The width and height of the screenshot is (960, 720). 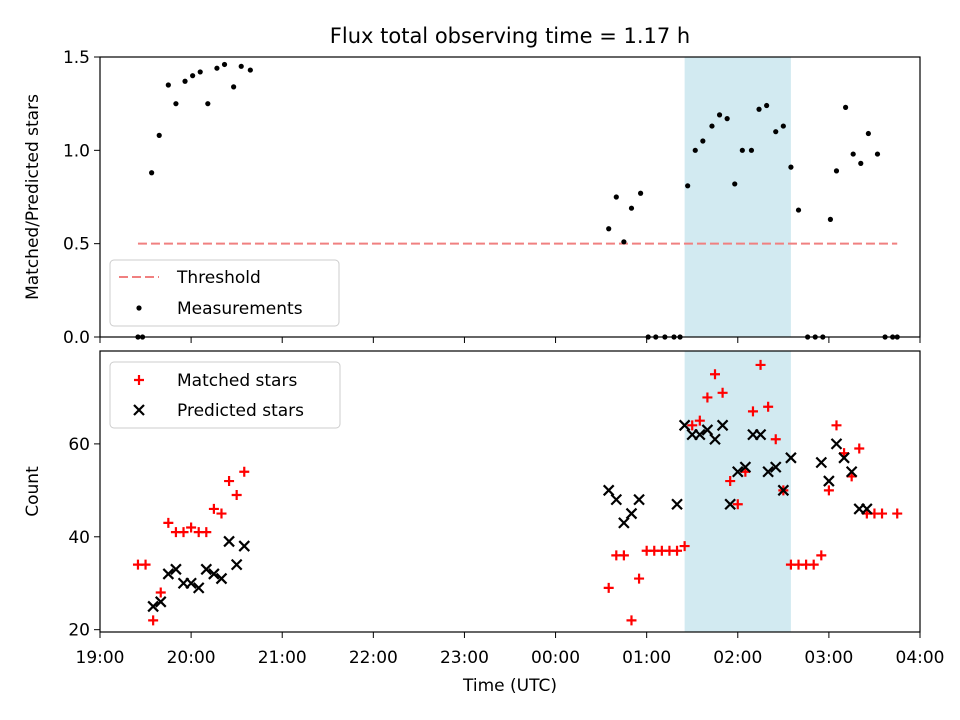 What do you see at coordinates (79, 631) in the screenshot?
I see `bottom-ytick-label: 20` at bounding box center [79, 631].